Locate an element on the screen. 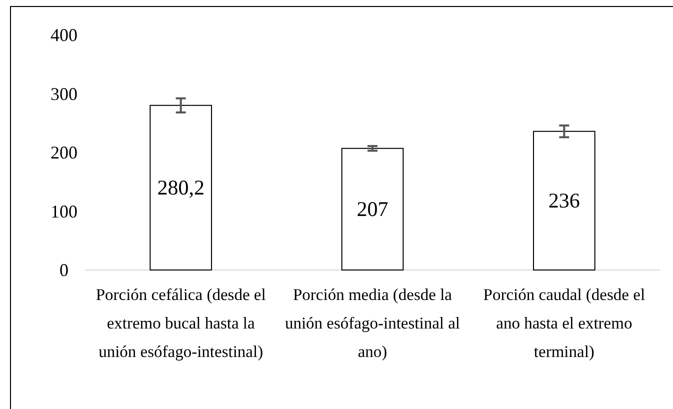 The width and height of the screenshot is (673, 409). data-label: 280,2 is located at coordinates (180, 188).